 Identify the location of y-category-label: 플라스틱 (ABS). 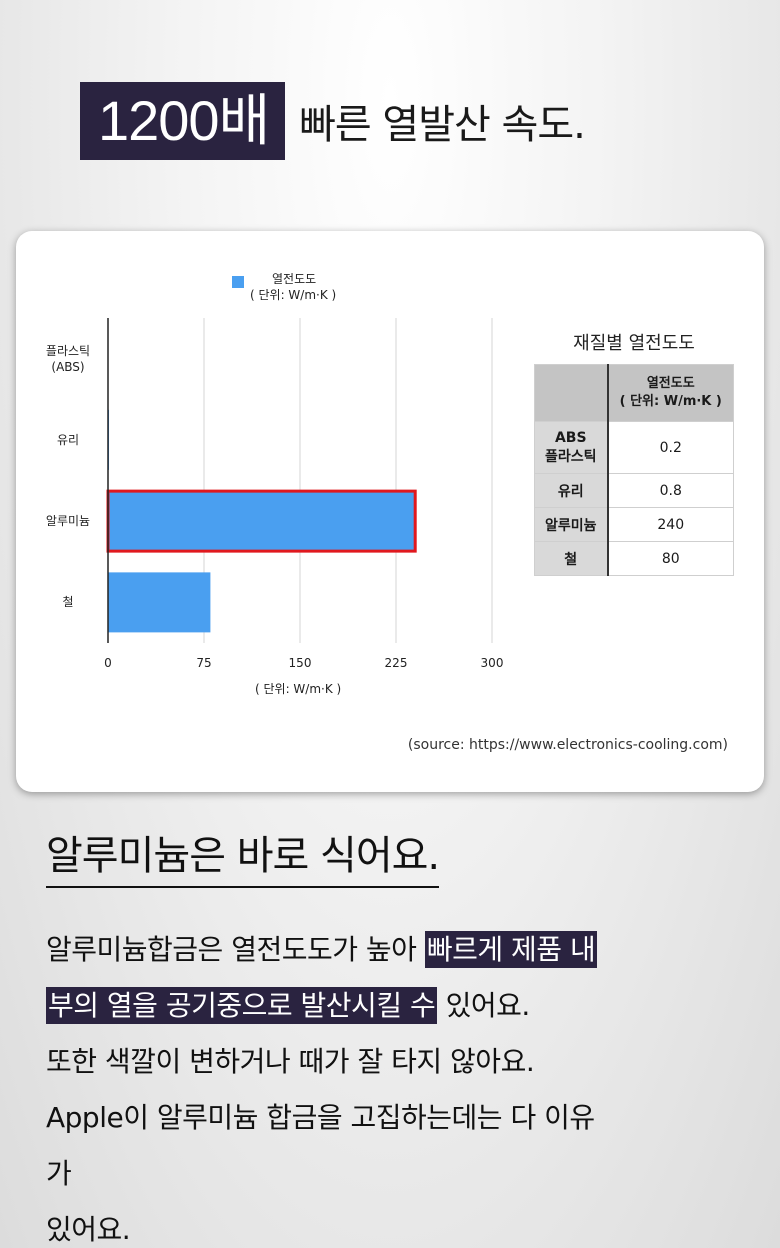
(68, 358).